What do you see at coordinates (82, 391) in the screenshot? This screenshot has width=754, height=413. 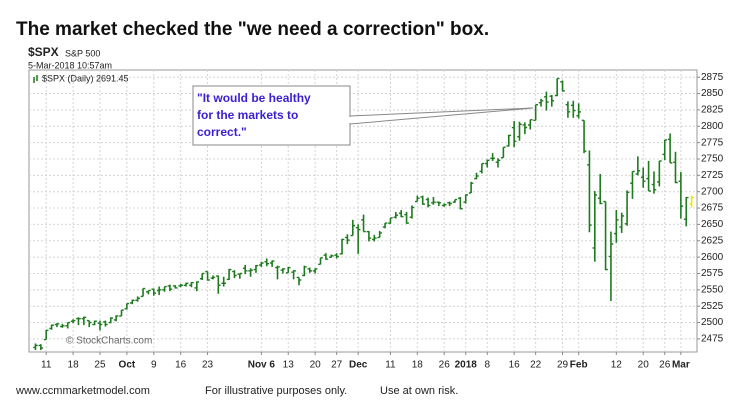 I see `footer-site: www.ccmmarketmodel.com` at bounding box center [82, 391].